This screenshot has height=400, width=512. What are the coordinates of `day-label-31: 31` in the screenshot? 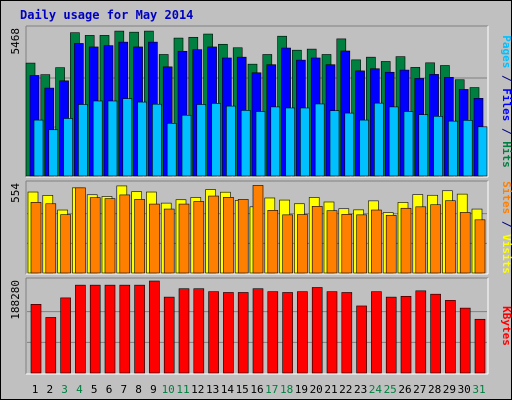 It's located at (478, 389).